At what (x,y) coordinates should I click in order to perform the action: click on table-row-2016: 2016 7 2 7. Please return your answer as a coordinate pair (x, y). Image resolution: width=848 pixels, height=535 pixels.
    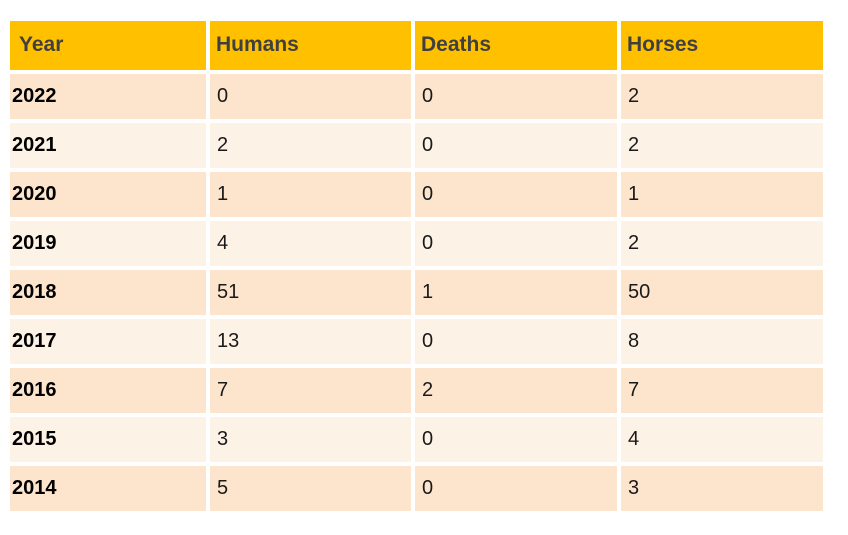
    Looking at the image, I should click on (416, 388).